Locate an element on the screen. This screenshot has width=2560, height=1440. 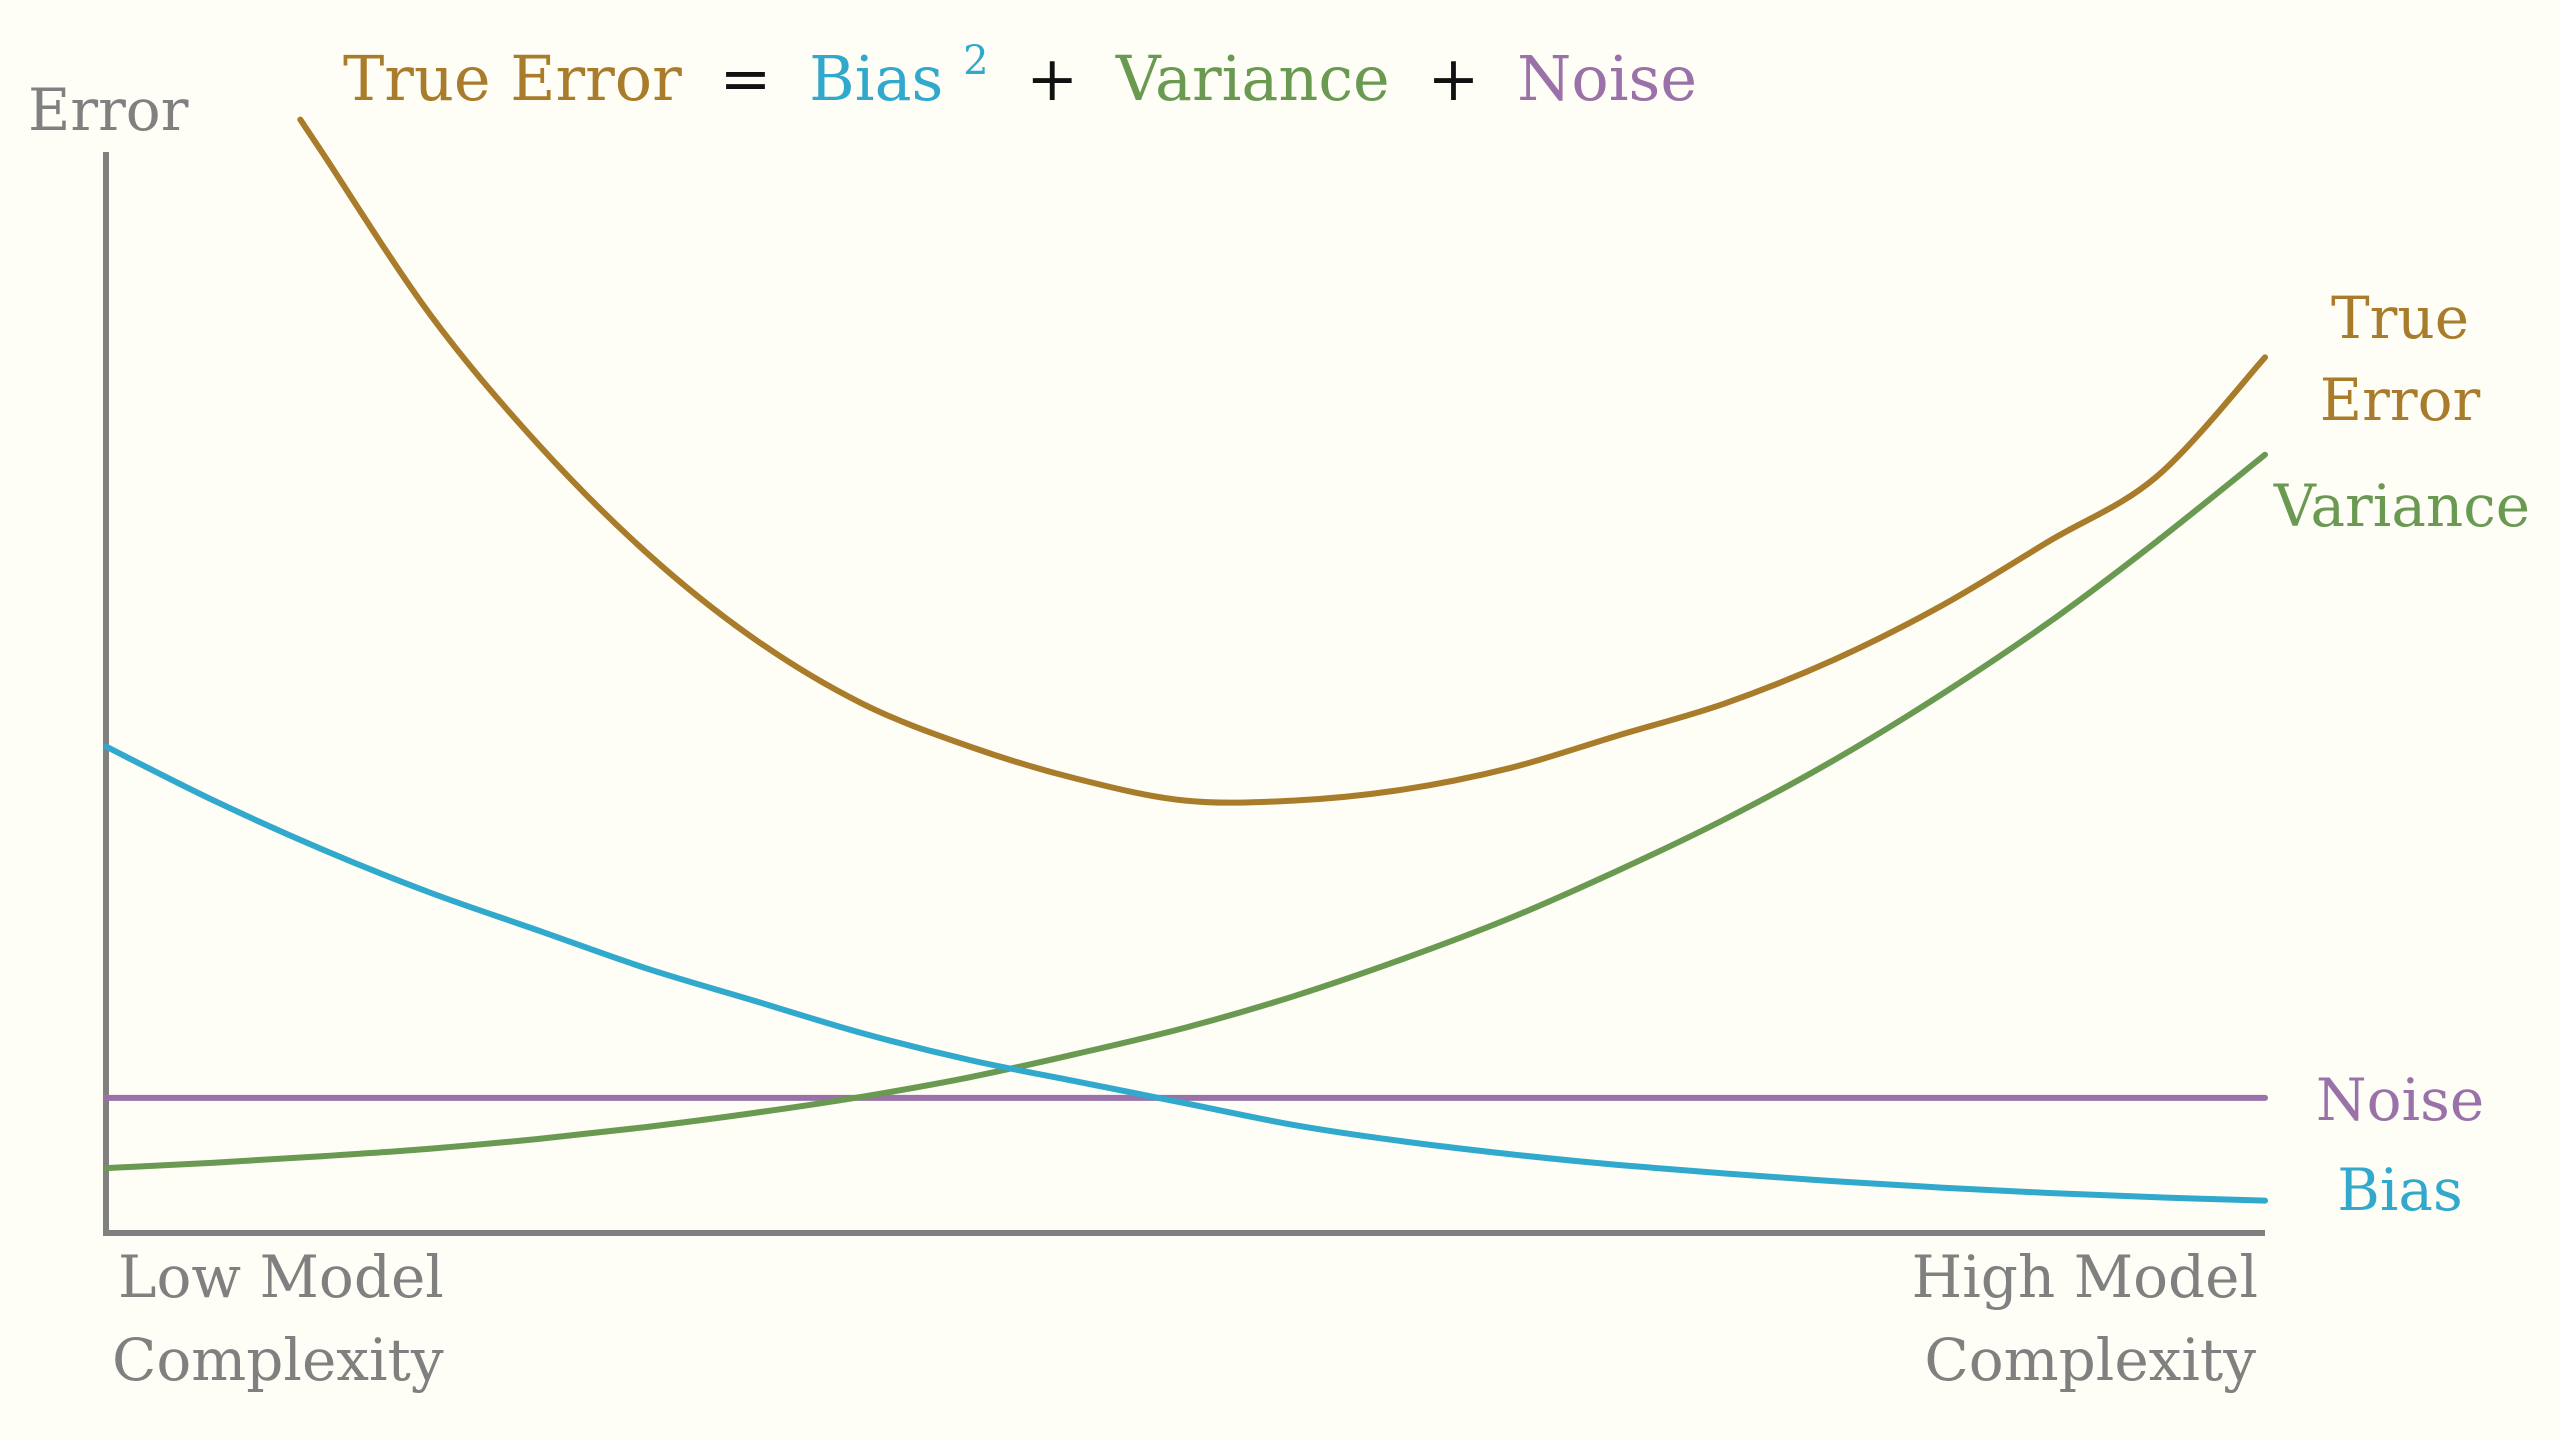
title-bias: Bias is located at coordinates (876, 78).